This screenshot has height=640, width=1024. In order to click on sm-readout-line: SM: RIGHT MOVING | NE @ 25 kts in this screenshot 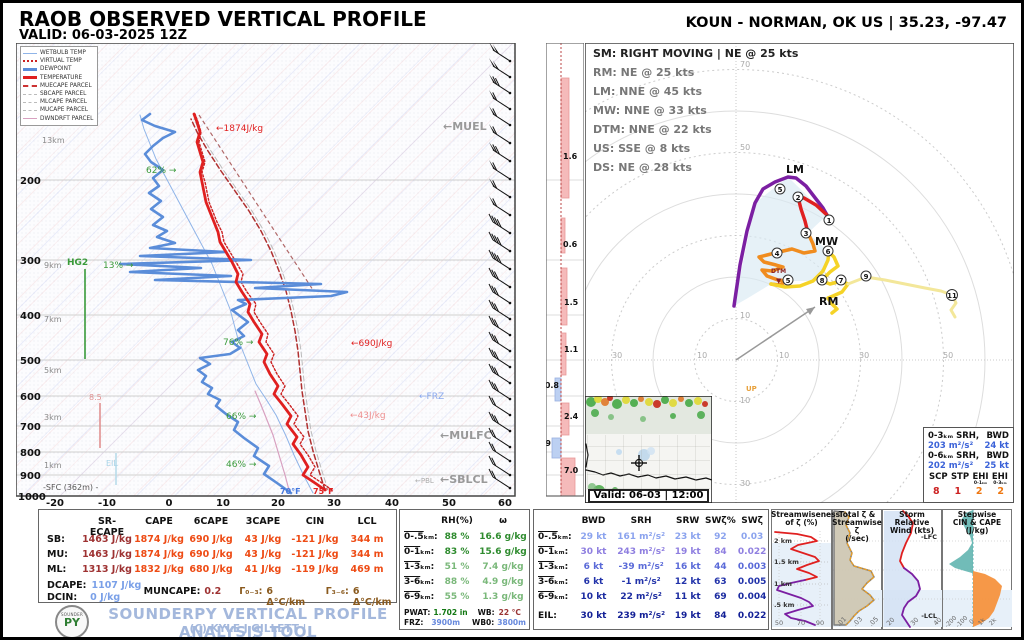, I will do `click(696, 53)`.